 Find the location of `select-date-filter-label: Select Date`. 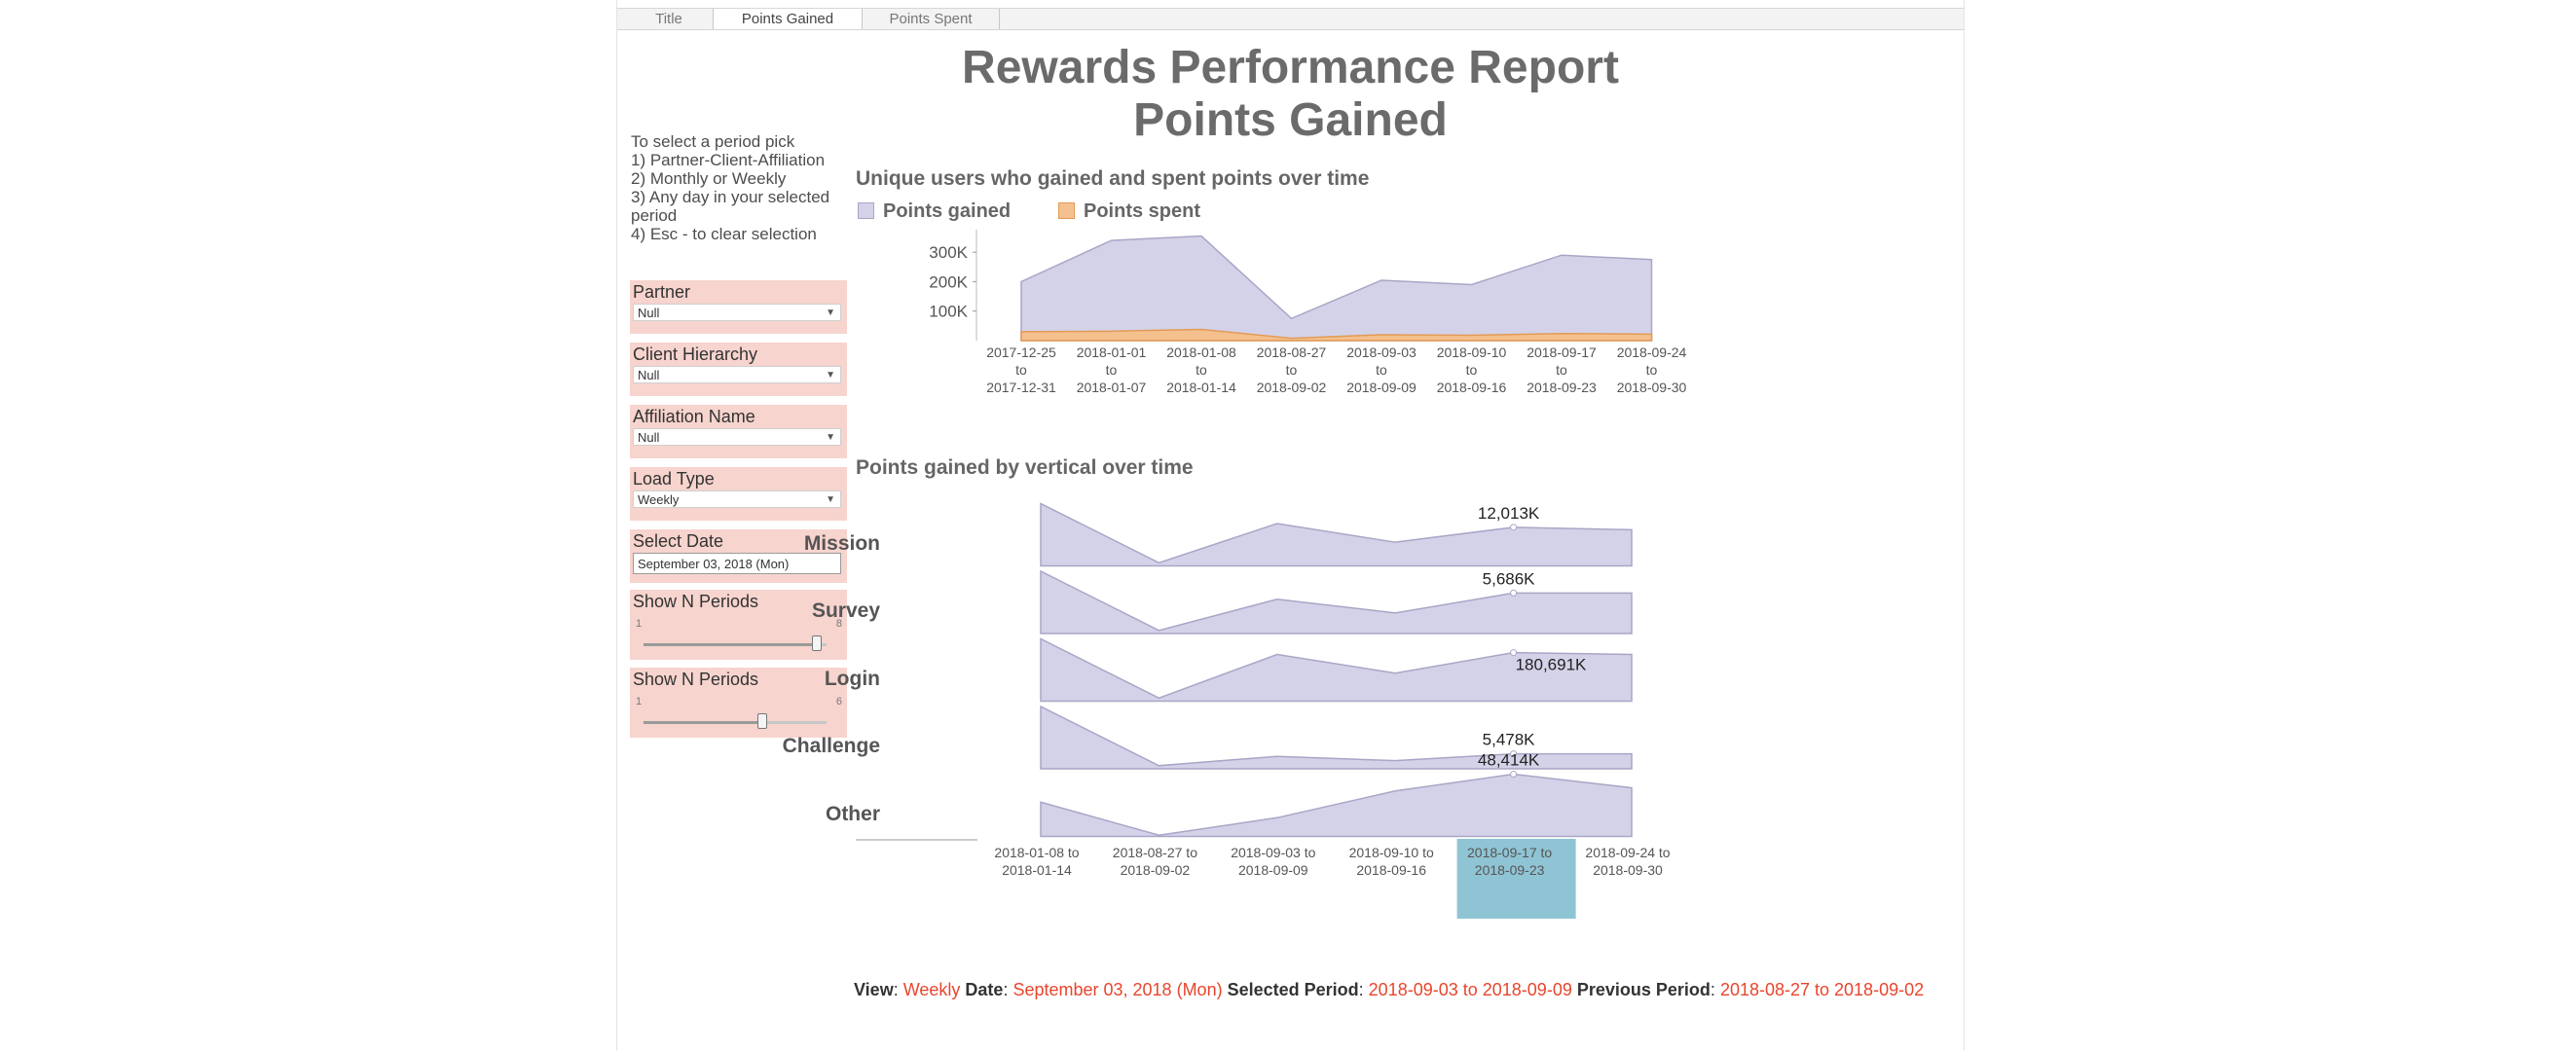

select-date-filter-label: Select Date is located at coordinates (678, 541).